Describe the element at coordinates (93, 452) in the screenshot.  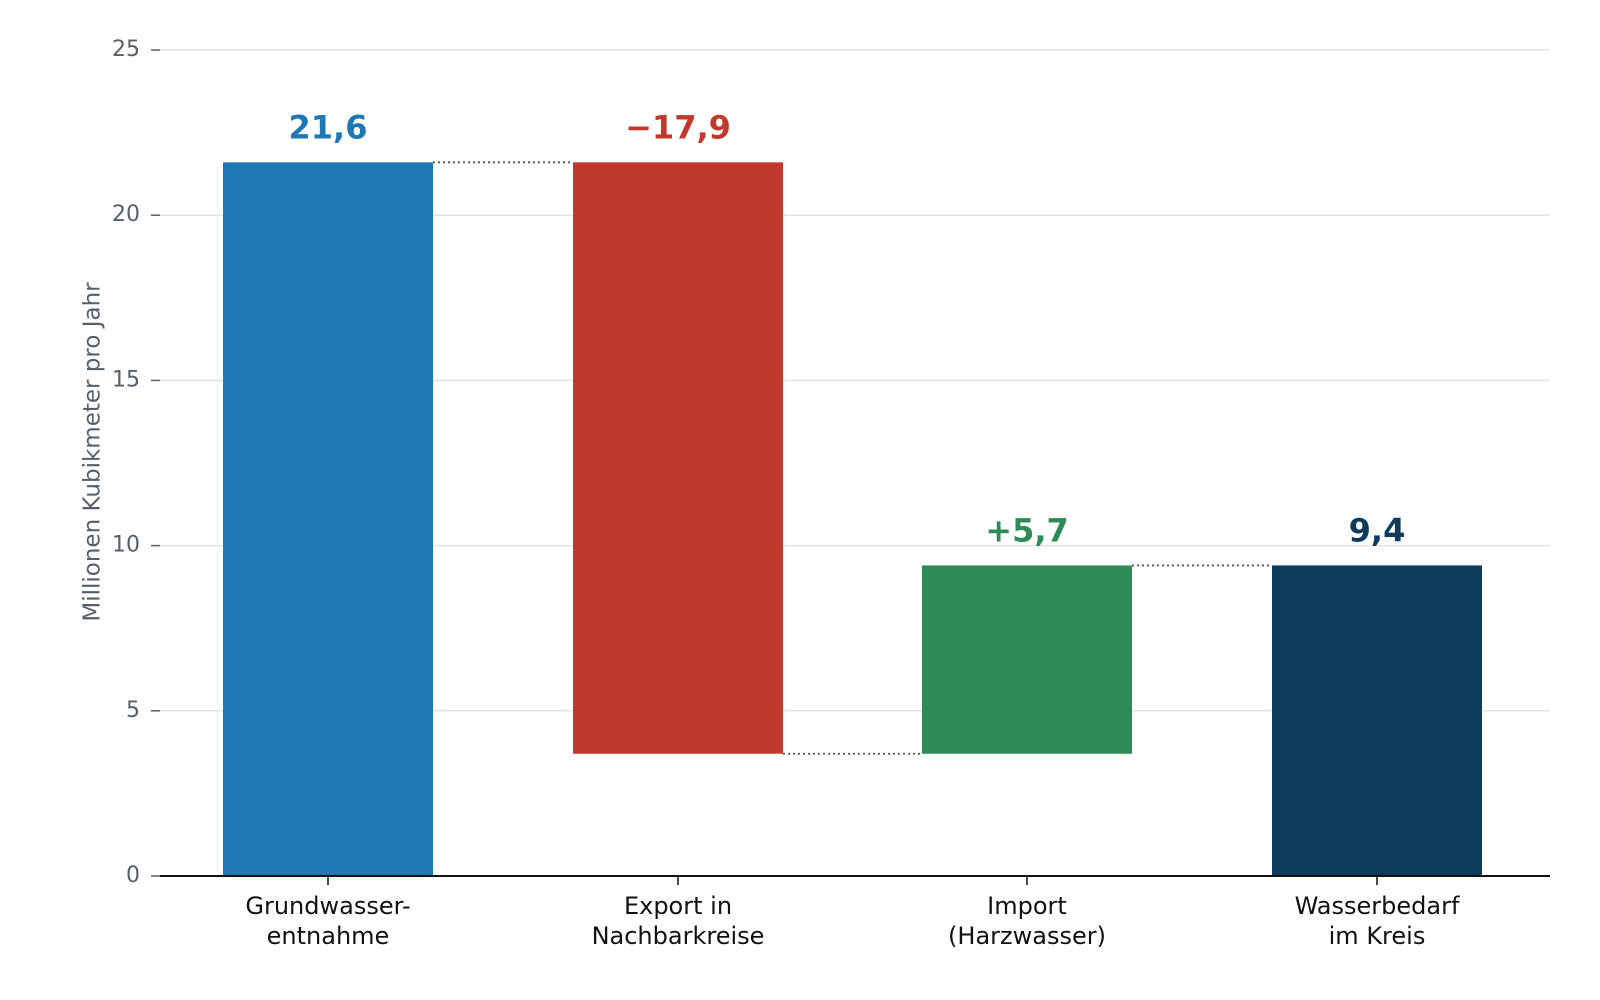
I see `y-axis-label: Millionen Kubikmeter pro Jahr` at that location.